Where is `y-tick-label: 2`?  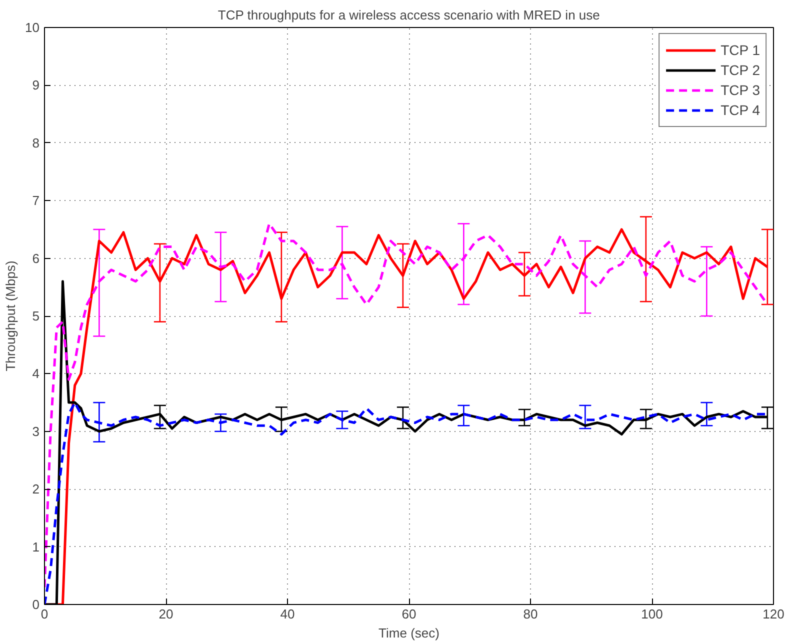 y-tick-label: 2 is located at coordinates (36, 489).